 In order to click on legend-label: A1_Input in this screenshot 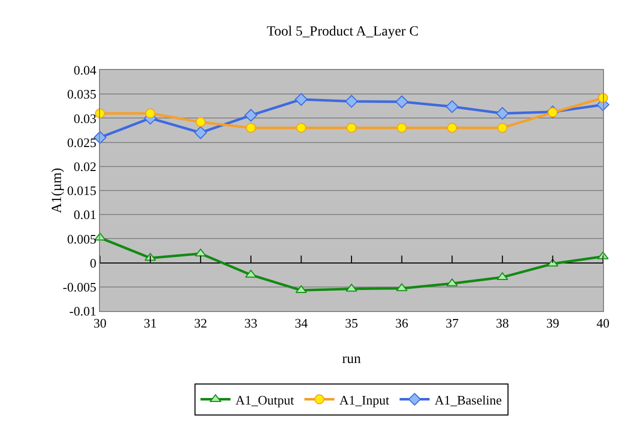, I will do `click(364, 400)`.